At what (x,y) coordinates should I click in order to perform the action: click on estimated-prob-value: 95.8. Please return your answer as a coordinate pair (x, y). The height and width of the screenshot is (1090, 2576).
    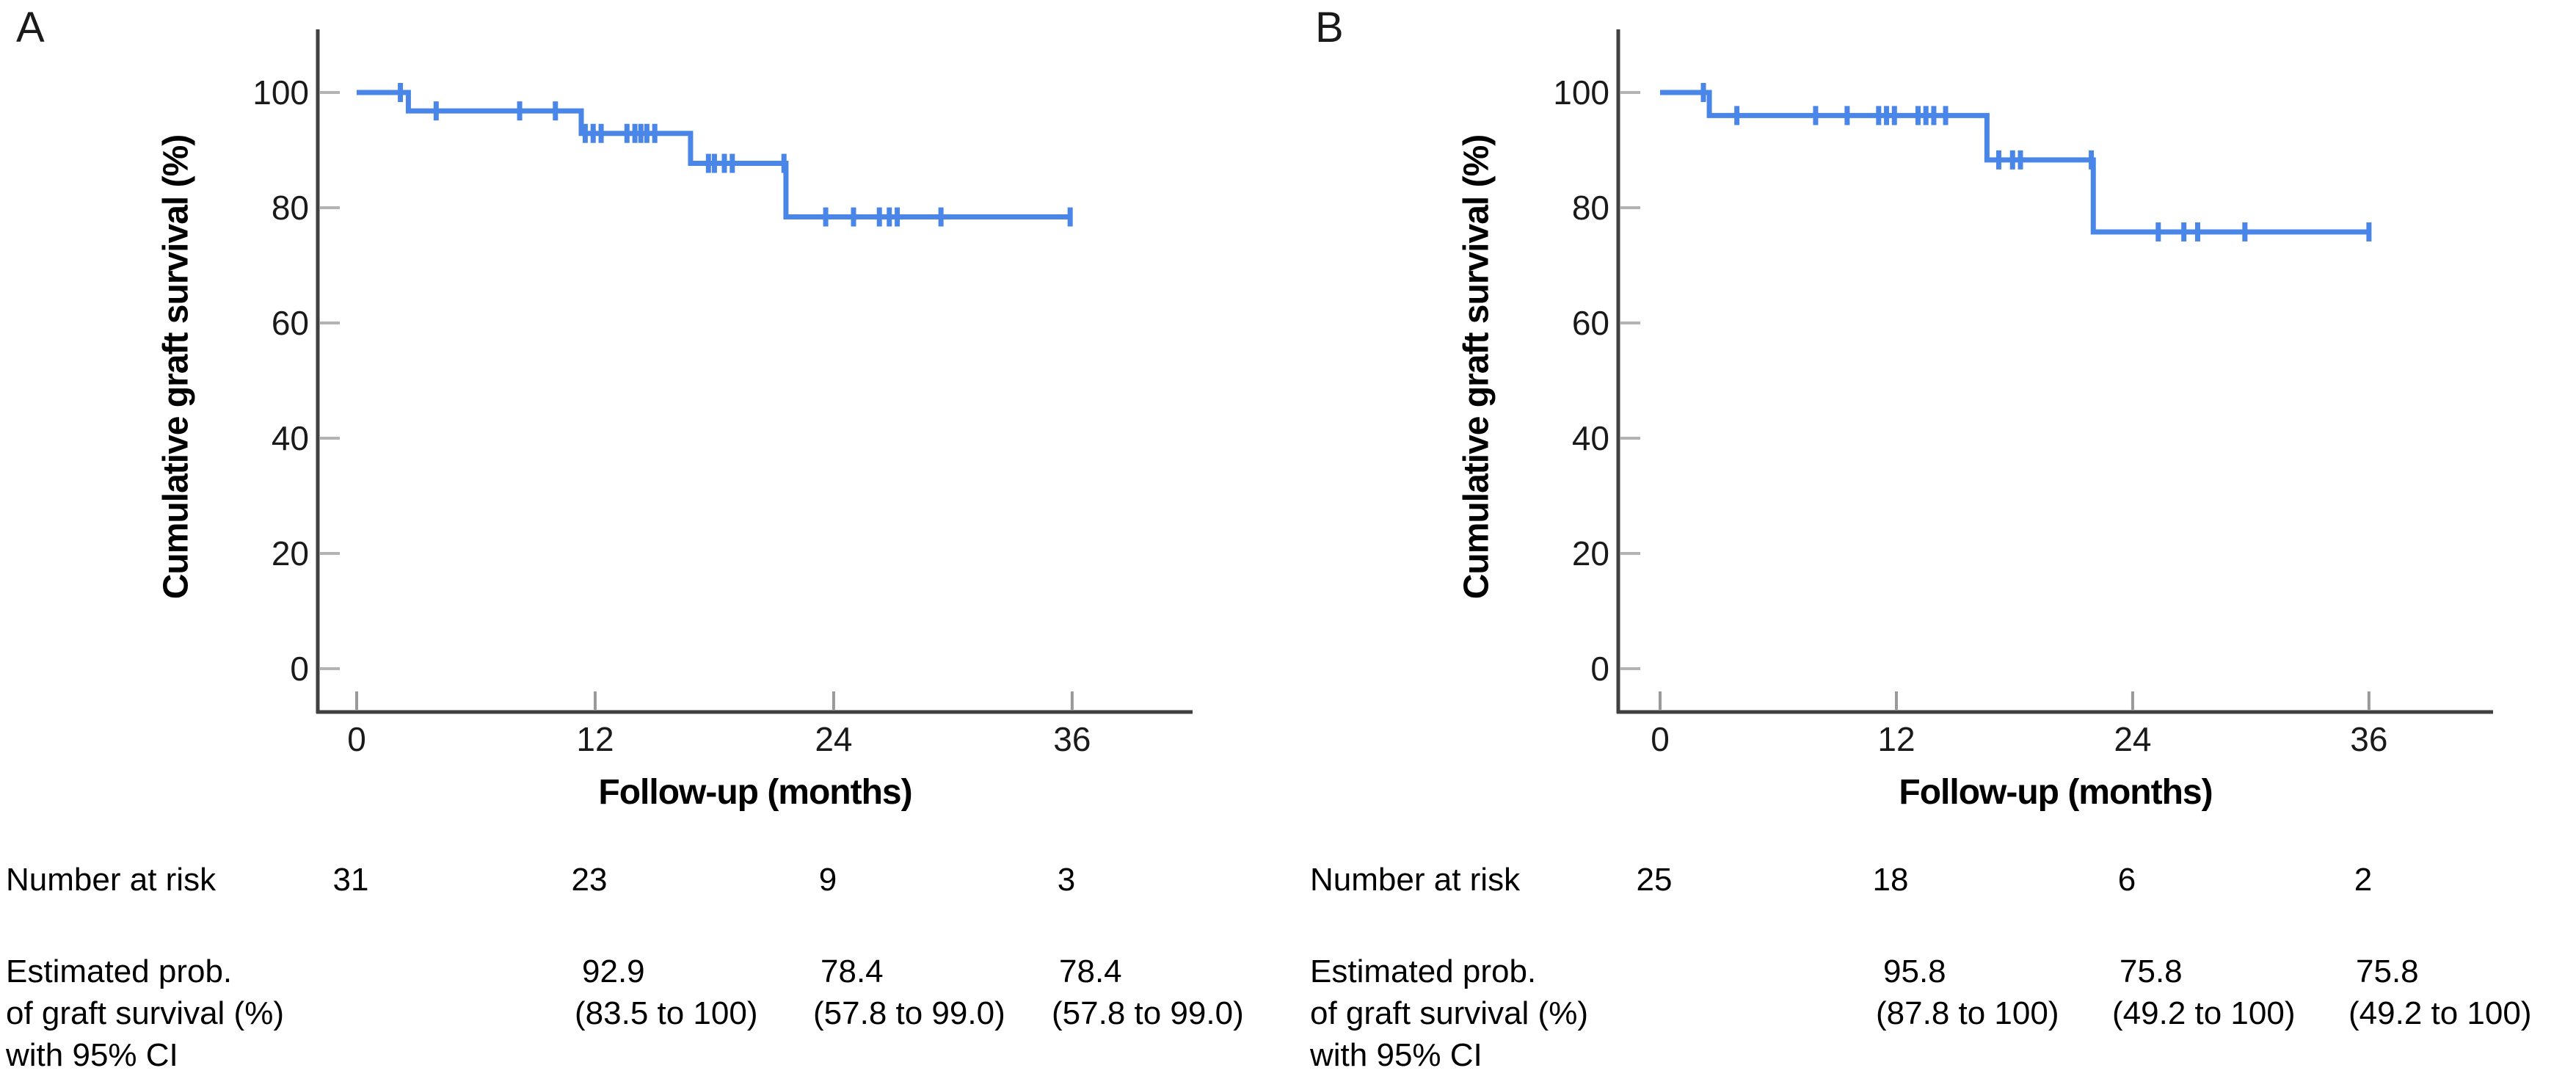
    Looking at the image, I should click on (1914, 971).